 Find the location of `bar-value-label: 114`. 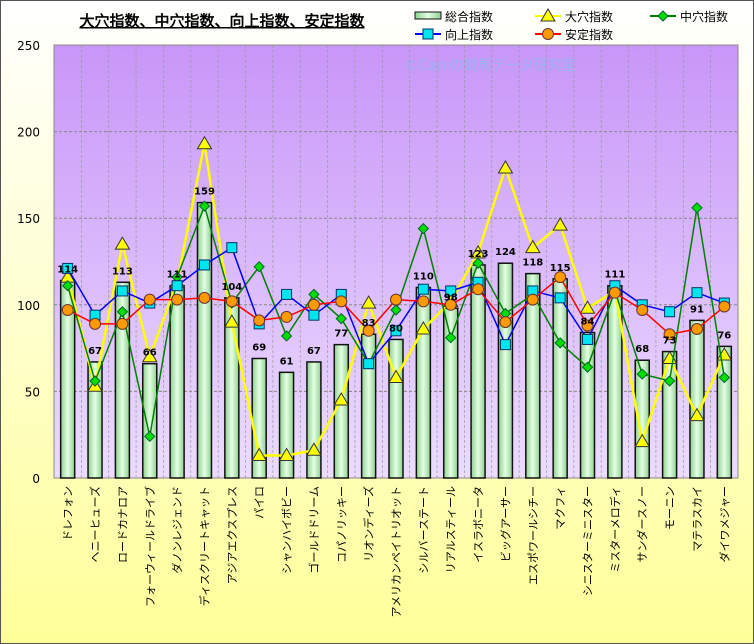

bar-value-label: 114 is located at coordinates (67, 270).